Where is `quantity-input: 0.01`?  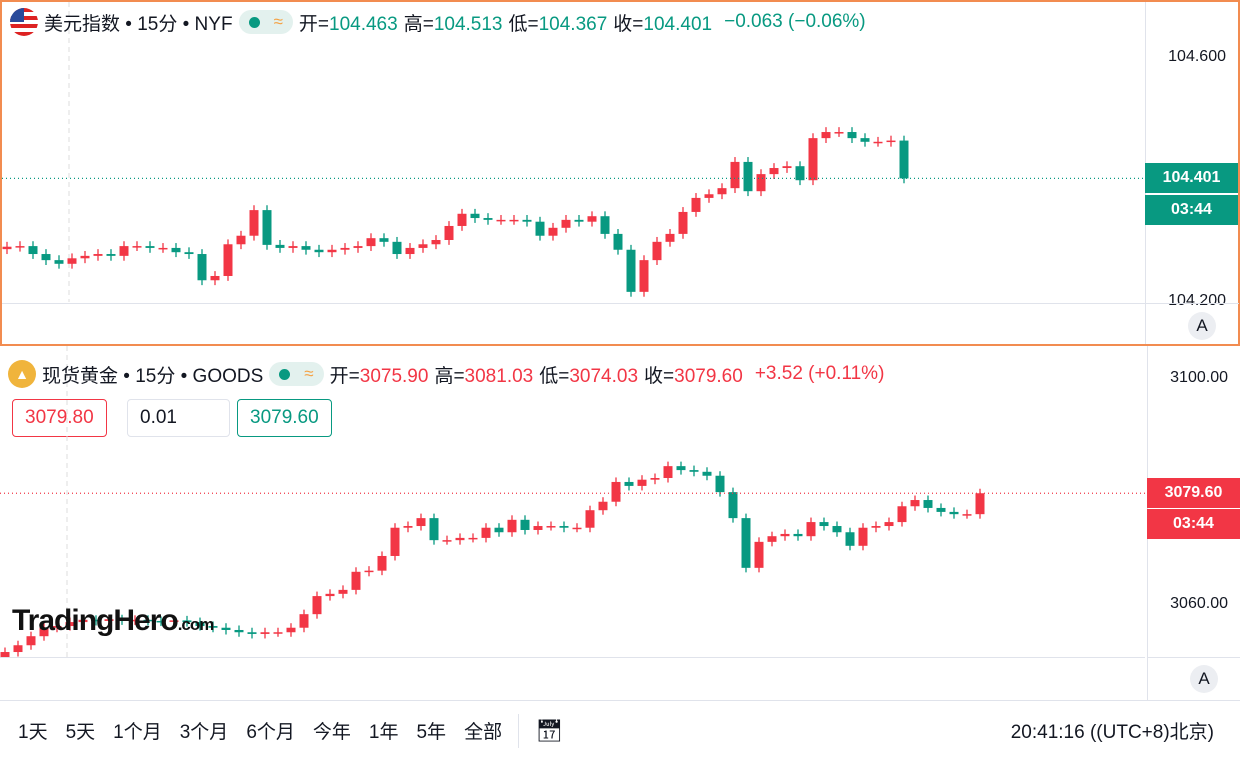 quantity-input: 0.01 is located at coordinates (178, 418).